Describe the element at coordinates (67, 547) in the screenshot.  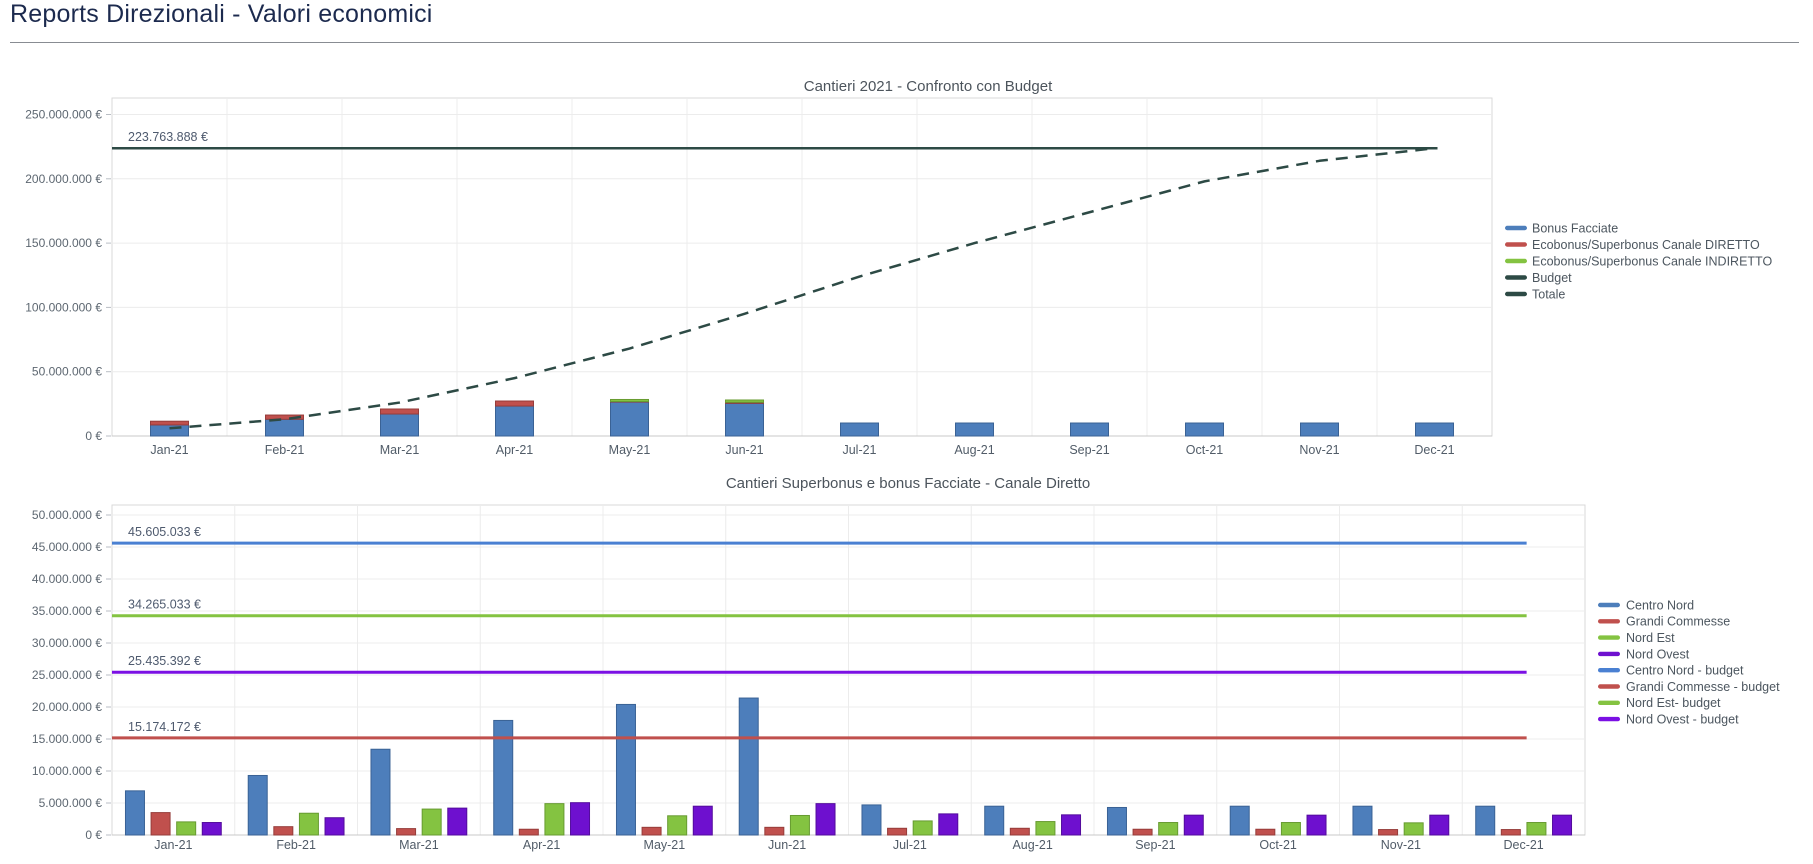
I see `y-tick-label: 45.000.000 €` at that location.